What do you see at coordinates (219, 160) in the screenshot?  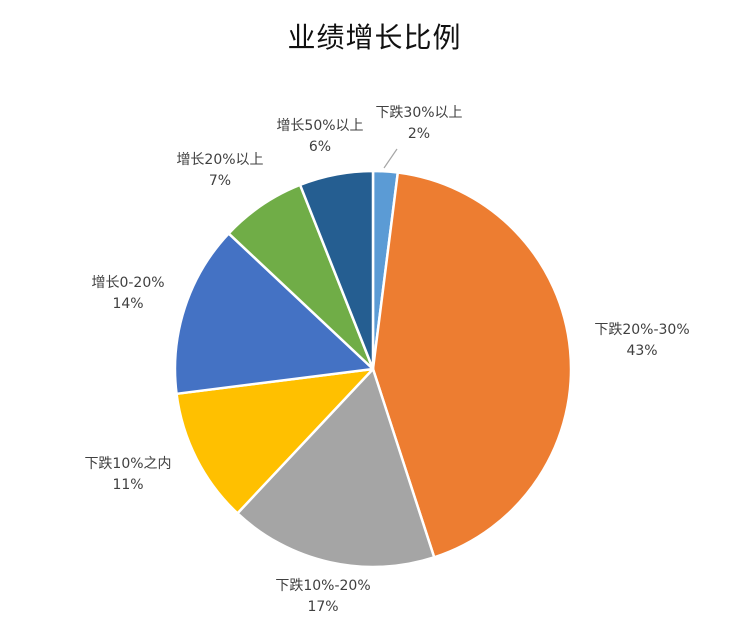 I see `slice-category-label: 增长20%以上` at bounding box center [219, 160].